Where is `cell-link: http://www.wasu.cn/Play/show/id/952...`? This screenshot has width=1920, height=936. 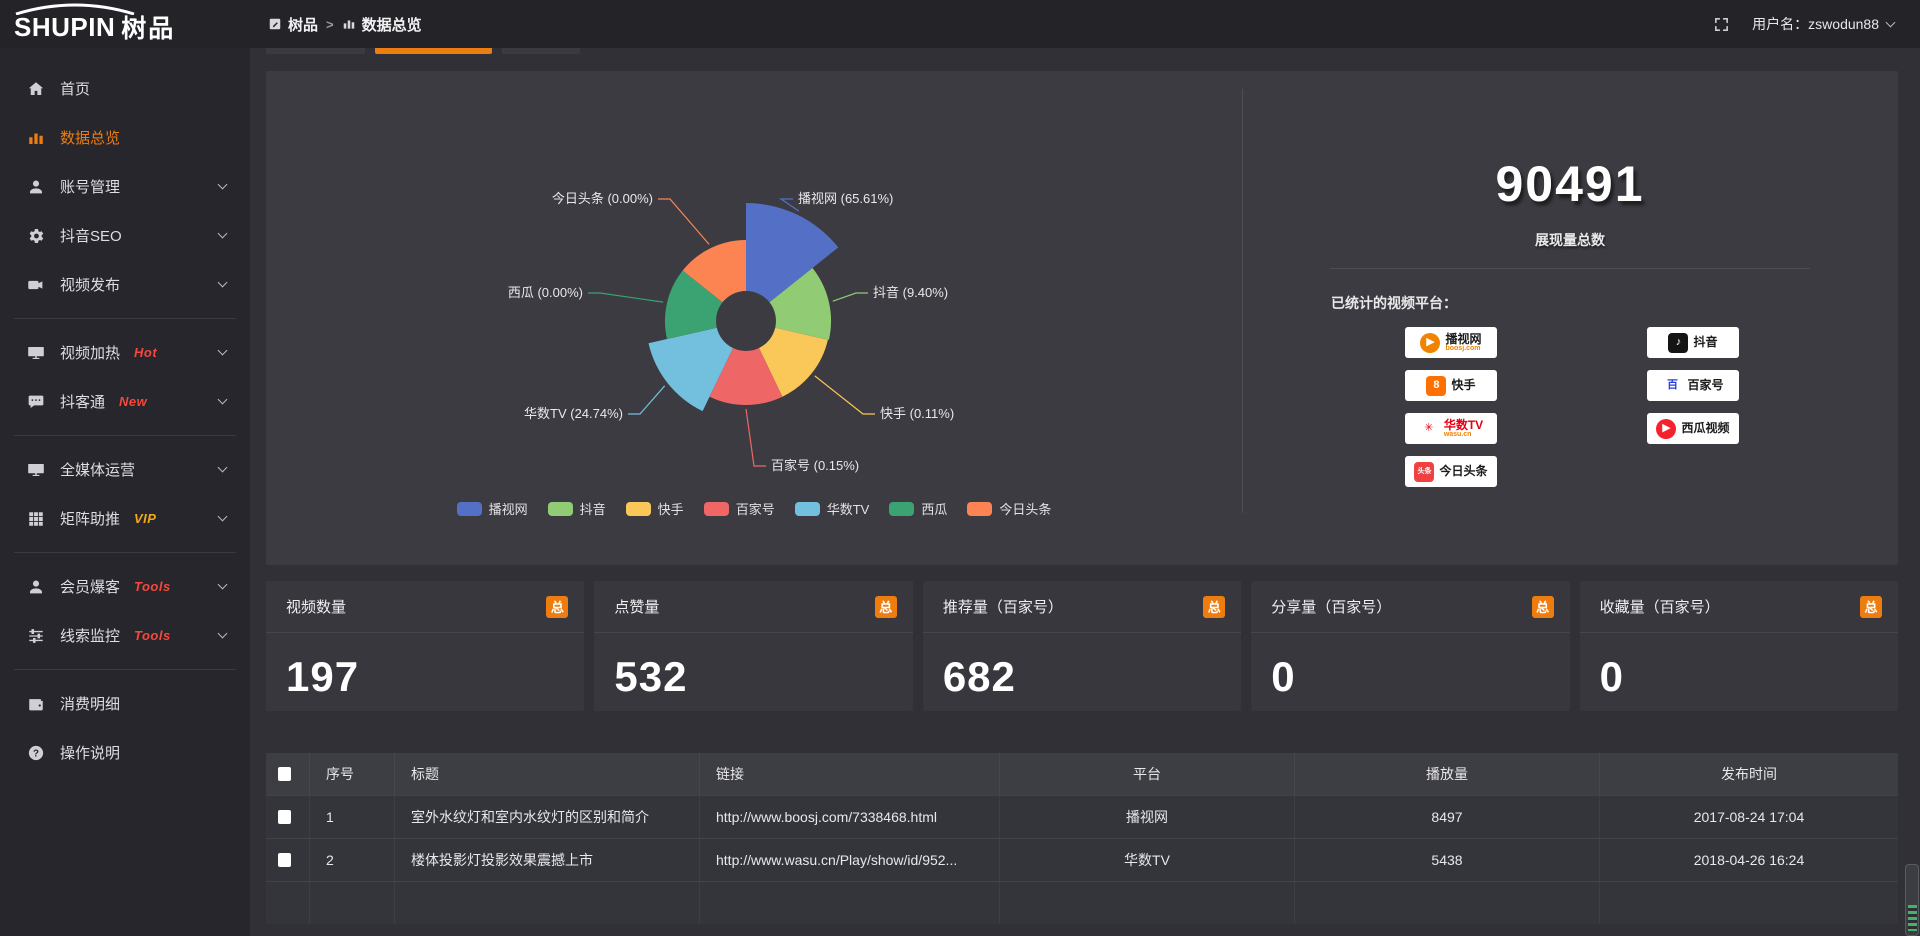
cell-link: http://www.wasu.cn/Play/show/id/952... is located at coordinates (850, 860).